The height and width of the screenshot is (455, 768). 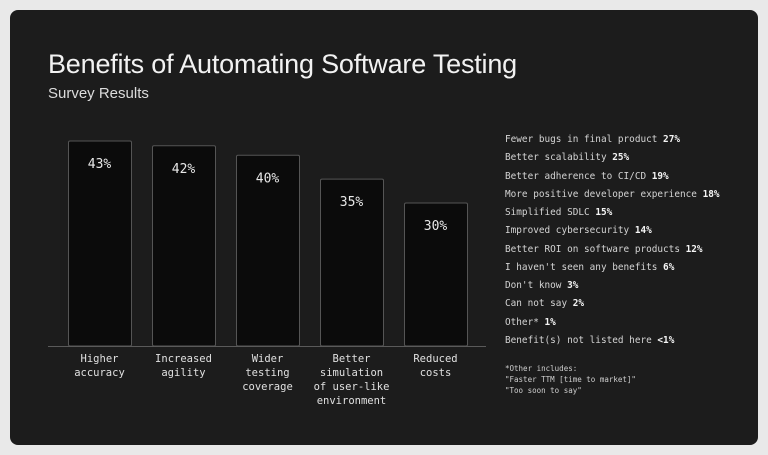 I want to click on category-label: testing, so click(x=267, y=373).